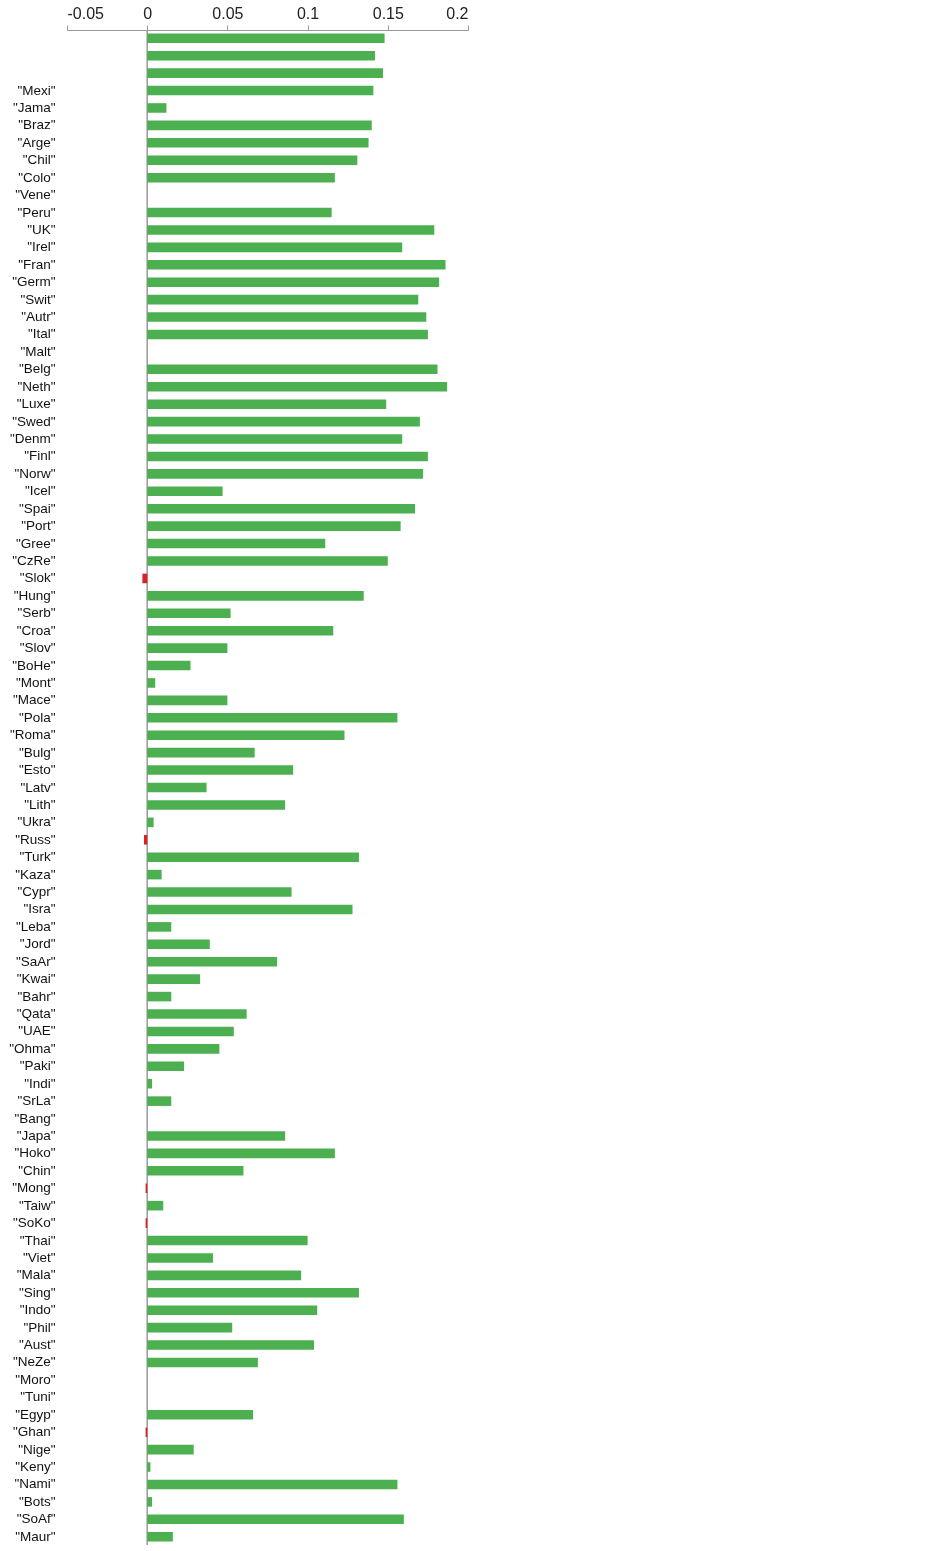 The image size is (947, 1551). I want to click on y-tick-label: "Mace", so click(34, 700).